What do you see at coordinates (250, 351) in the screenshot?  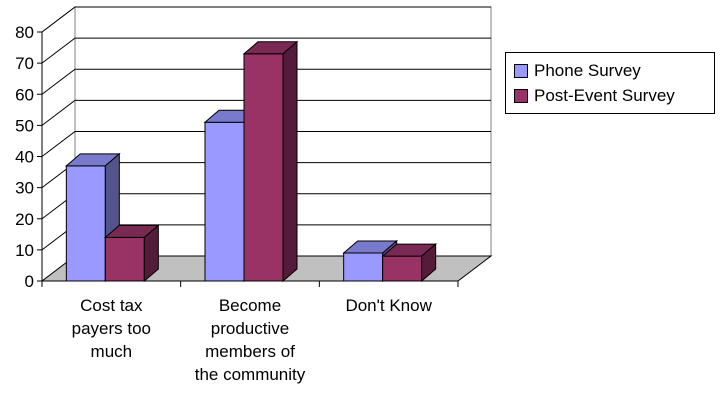 I see `x-tick-label: members of` at bounding box center [250, 351].